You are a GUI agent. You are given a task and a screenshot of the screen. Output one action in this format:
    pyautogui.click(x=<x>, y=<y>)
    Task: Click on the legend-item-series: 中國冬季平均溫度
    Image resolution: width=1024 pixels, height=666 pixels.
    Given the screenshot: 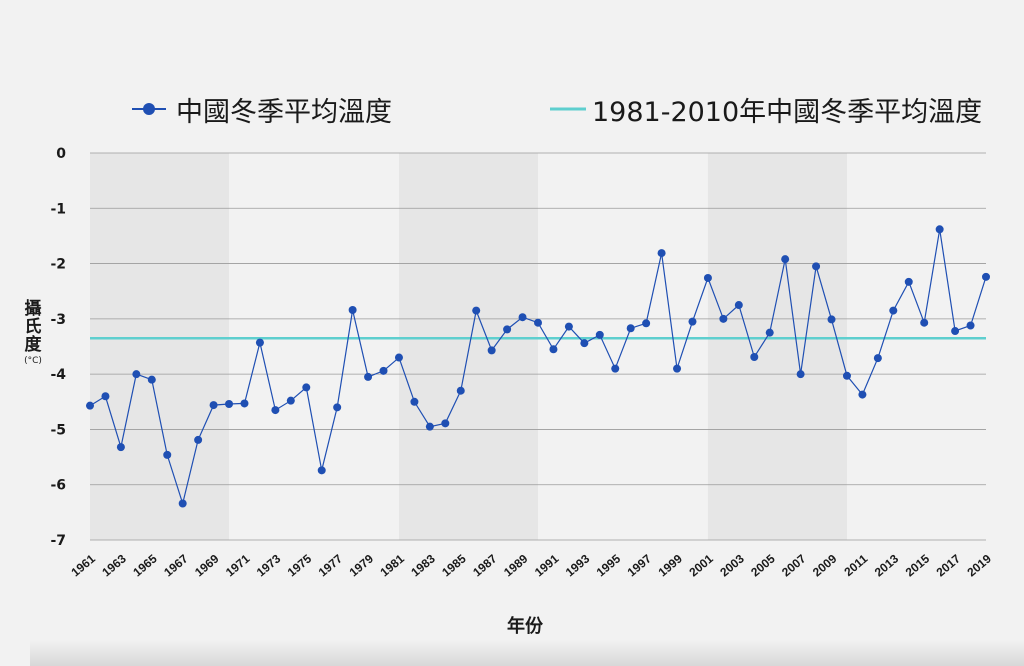 What is the action you would take?
    pyautogui.click(x=261, y=109)
    